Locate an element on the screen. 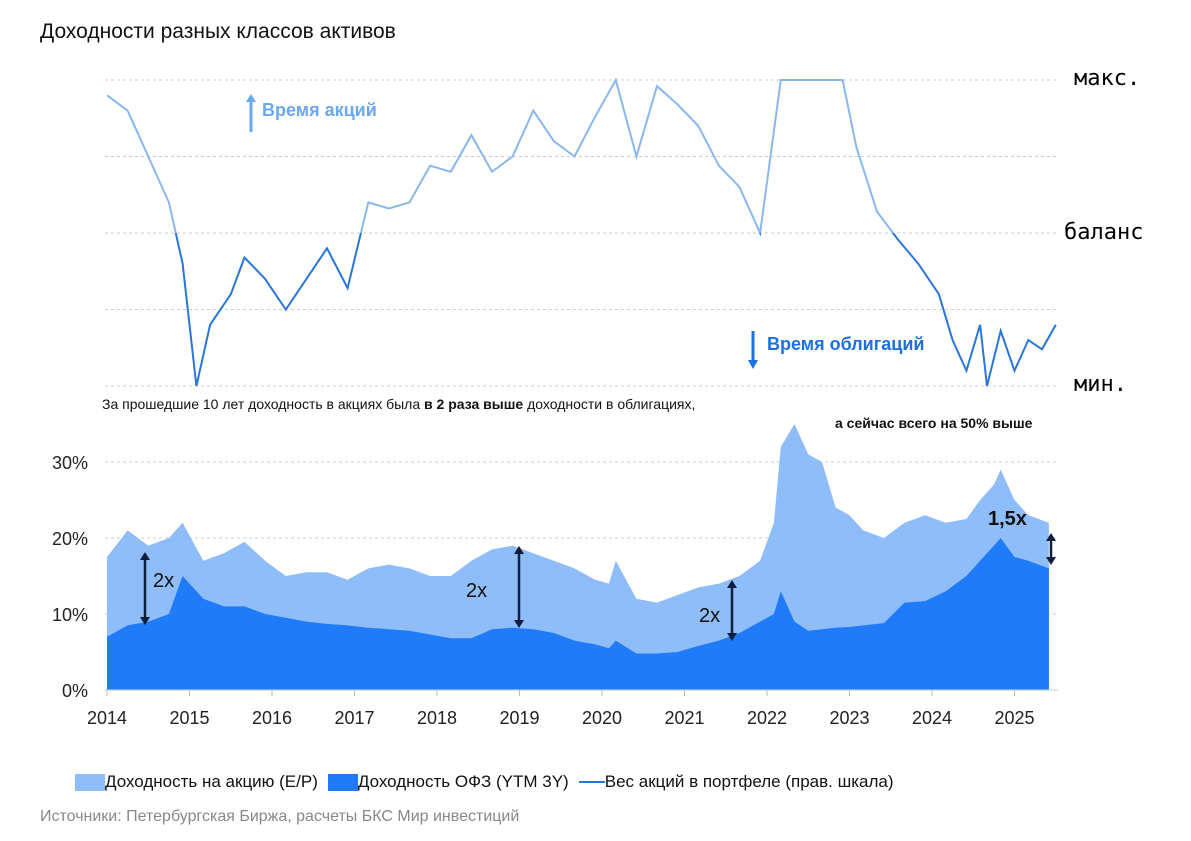 The width and height of the screenshot is (1191, 841). stocks-time-label: Время акций is located at coordinates (319, 110).